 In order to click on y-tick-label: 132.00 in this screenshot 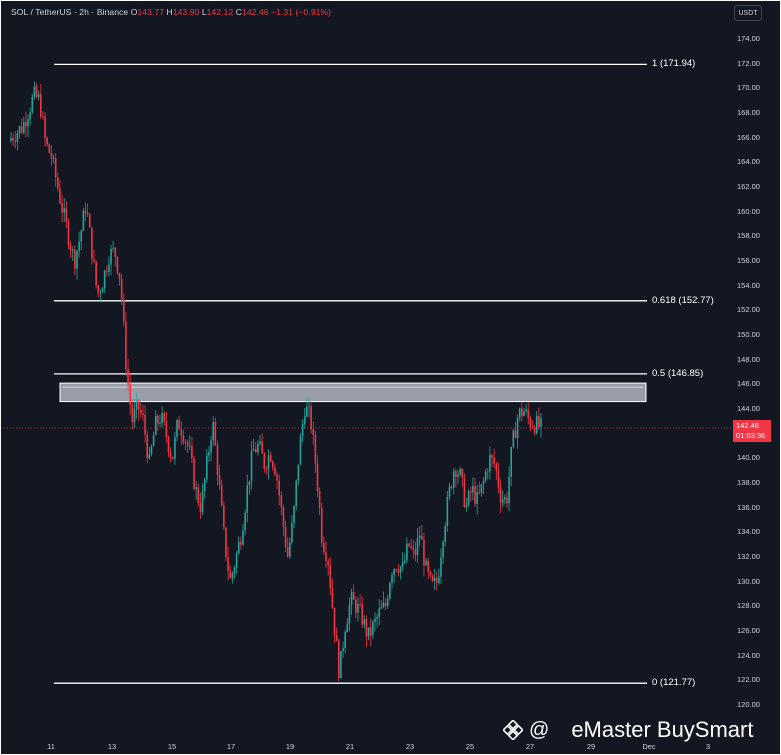, I will do `click(748, 556)`.